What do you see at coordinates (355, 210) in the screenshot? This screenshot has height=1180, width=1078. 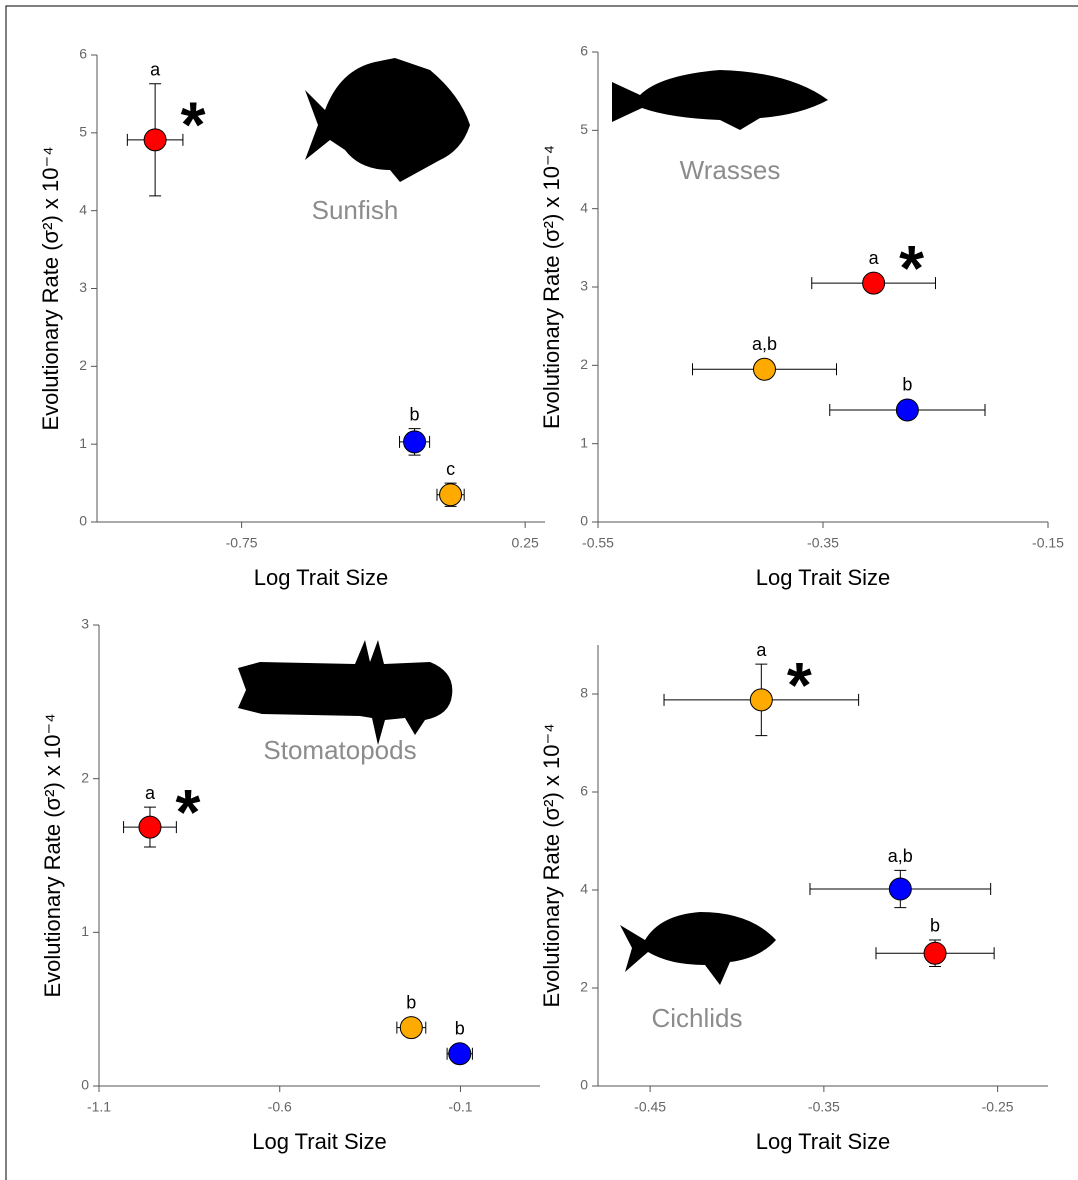 I see `group-label: Sunfish` at bounding box center [355, 210].